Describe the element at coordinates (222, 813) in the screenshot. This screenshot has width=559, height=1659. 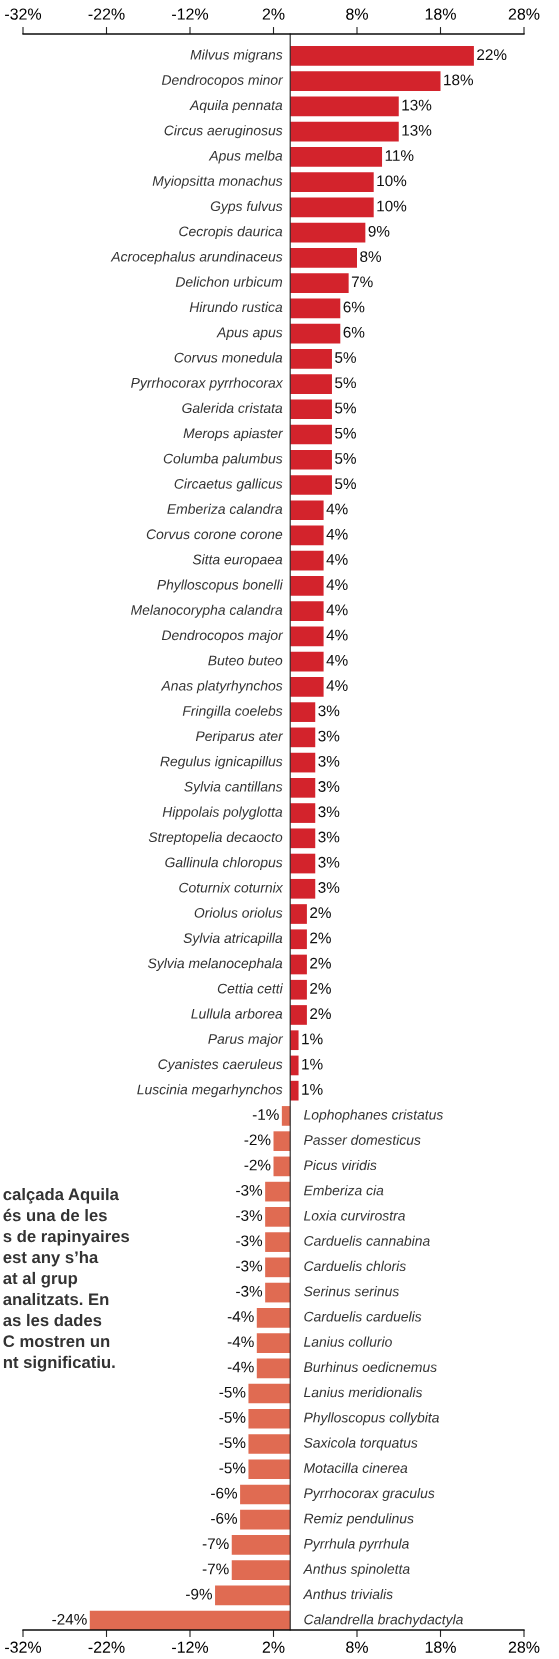
I see `y-tick-label: Hippolais polyglotta` at that location.